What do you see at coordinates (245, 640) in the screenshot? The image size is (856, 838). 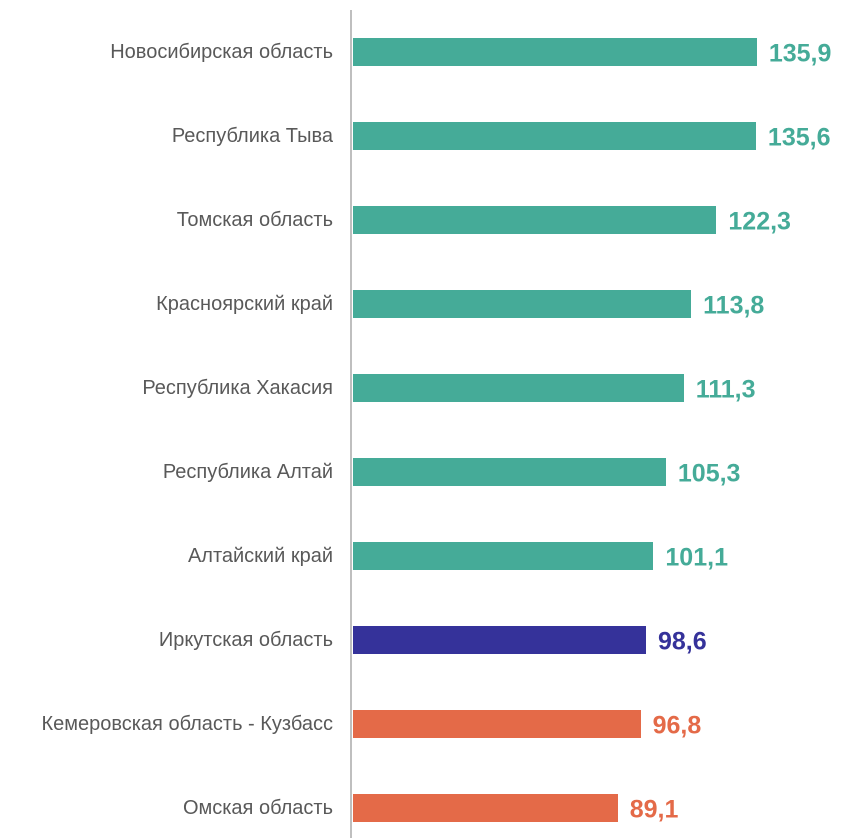 I see `category-label: Иркутская область` at bounding box center [245, 640].